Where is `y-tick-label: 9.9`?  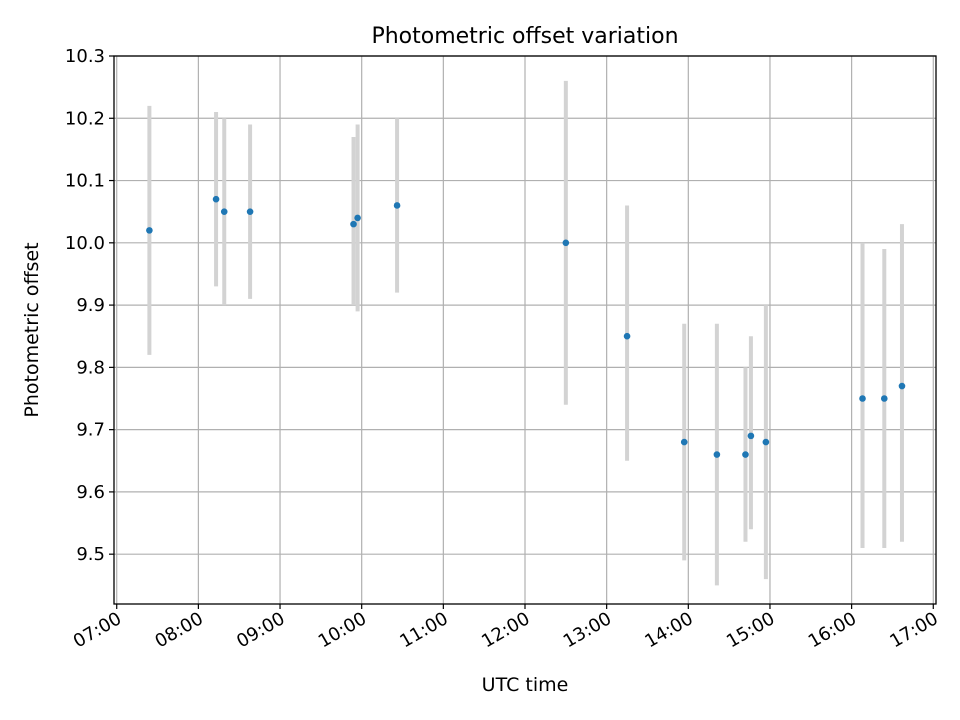
y-tick-label: 9.9 is located at coordinates (90, 305).